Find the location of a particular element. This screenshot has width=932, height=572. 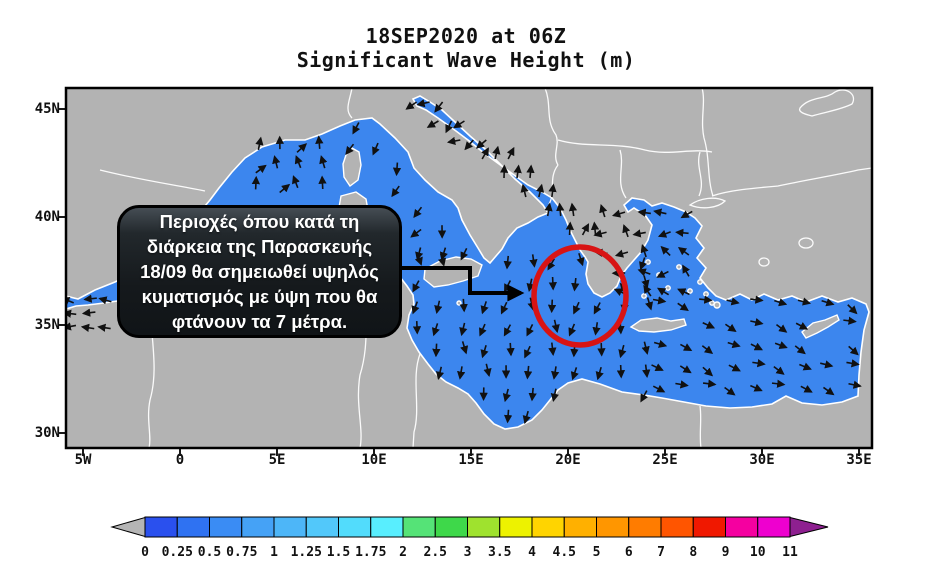

y-axis-label: 35N is located at coordinates (47, 325).